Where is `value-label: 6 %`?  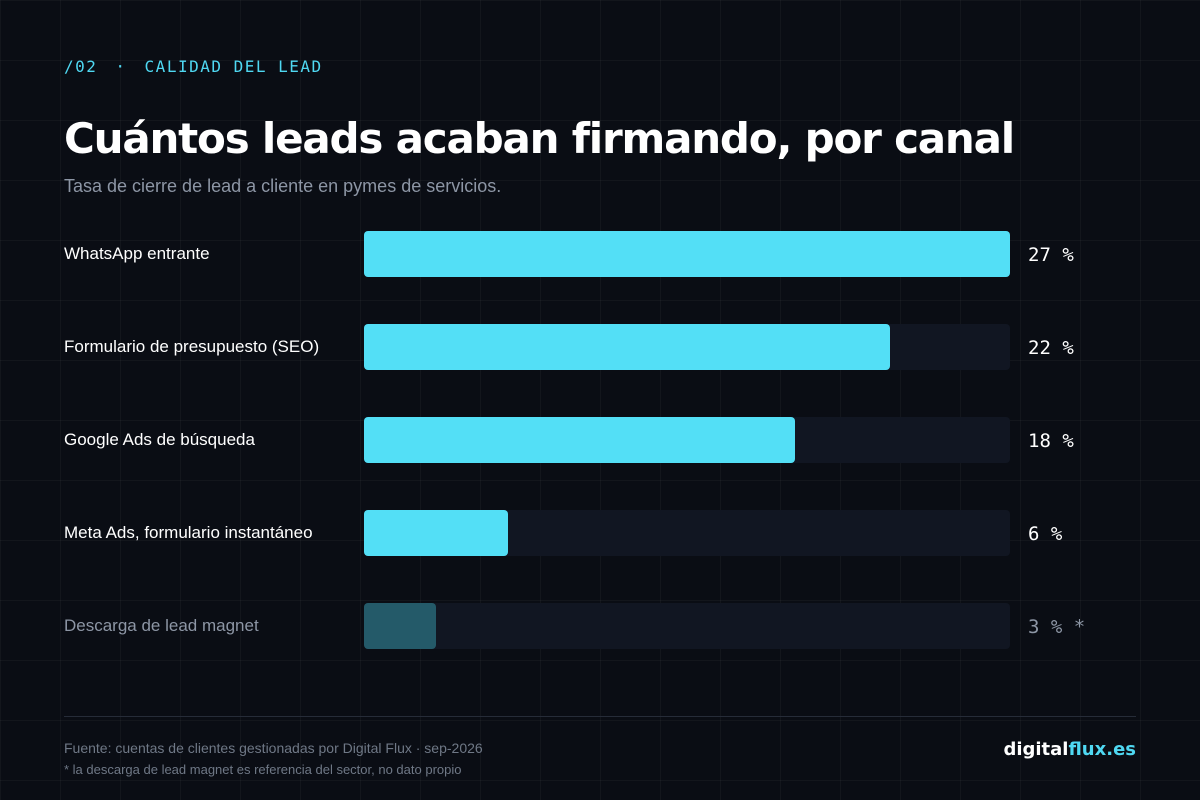
value-label: 6 % is located at coordinates (1045, 534).